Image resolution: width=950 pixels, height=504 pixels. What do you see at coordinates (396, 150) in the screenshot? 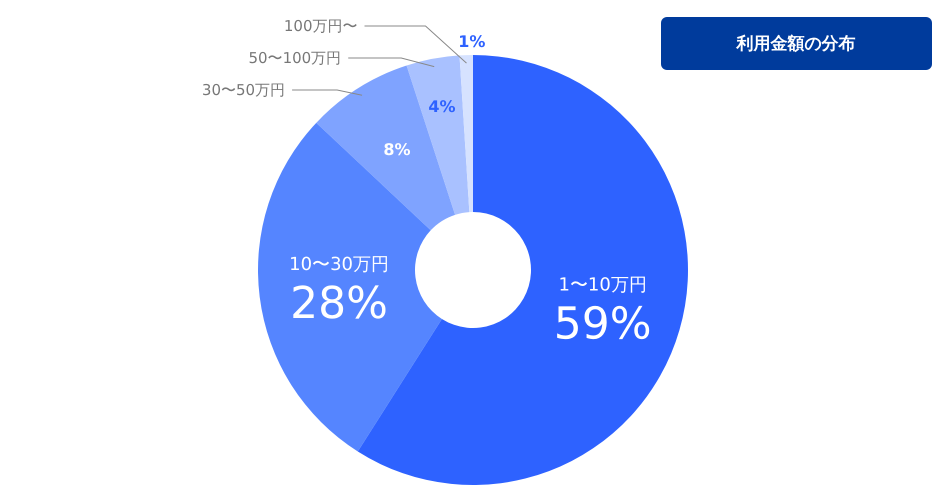
I see `data-label: 8%` at bounding box center [396, 150].